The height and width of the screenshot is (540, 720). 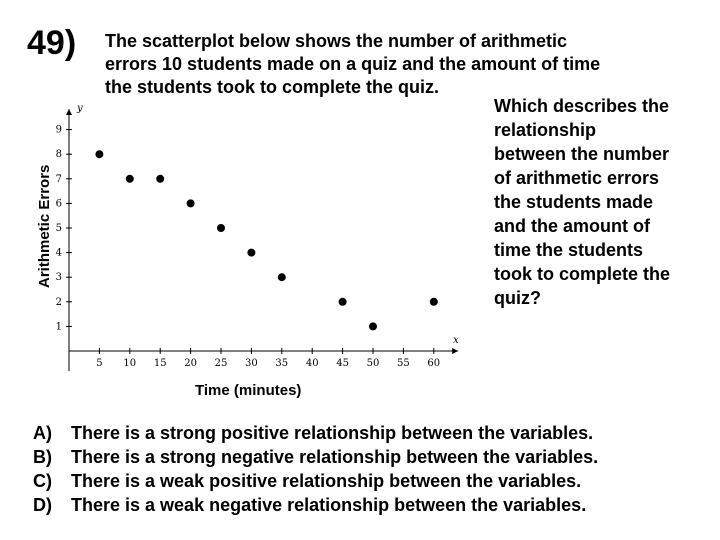 I want to click on y-tick-label: 5, so click(x=59, y=228).